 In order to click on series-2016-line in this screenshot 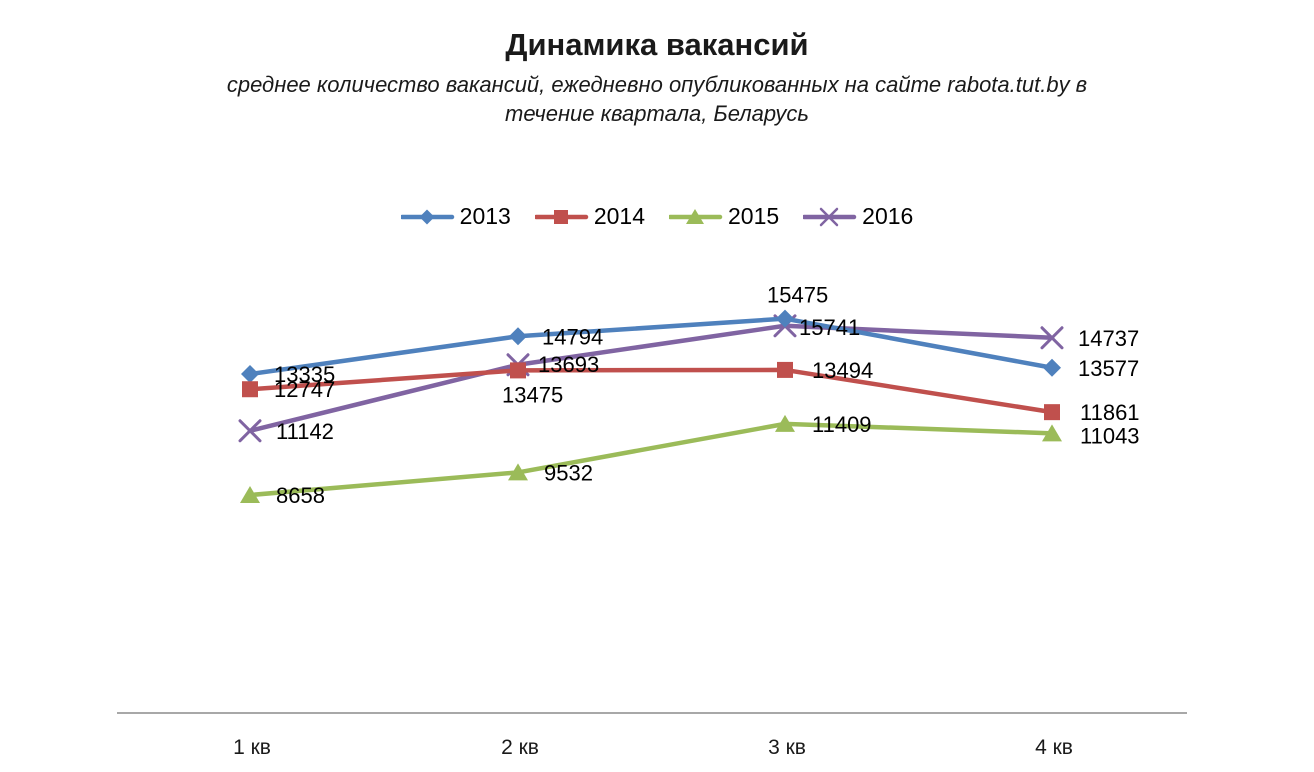, I will do `click(651, 378)`.